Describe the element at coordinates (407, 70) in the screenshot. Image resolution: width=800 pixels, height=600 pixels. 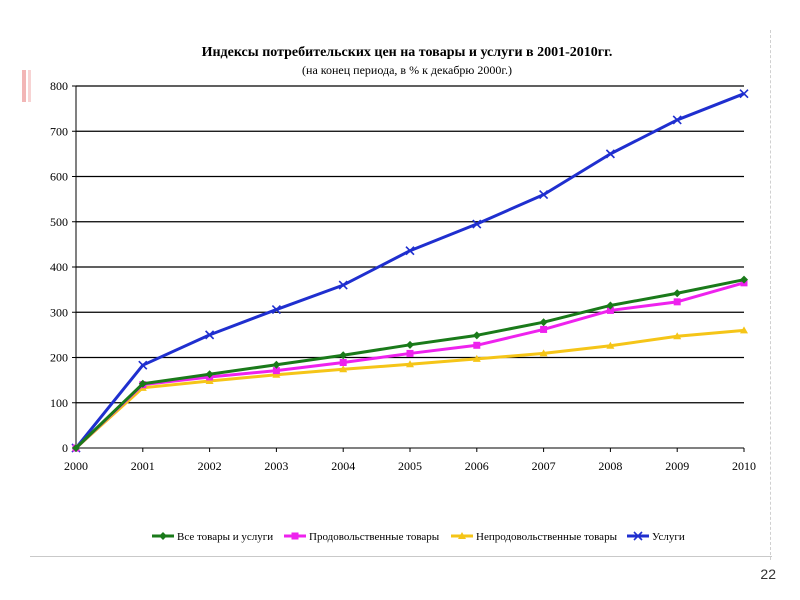
I see `chart-subtitle: (на конец периода, в % к декабрю 2000г.)` at that location.